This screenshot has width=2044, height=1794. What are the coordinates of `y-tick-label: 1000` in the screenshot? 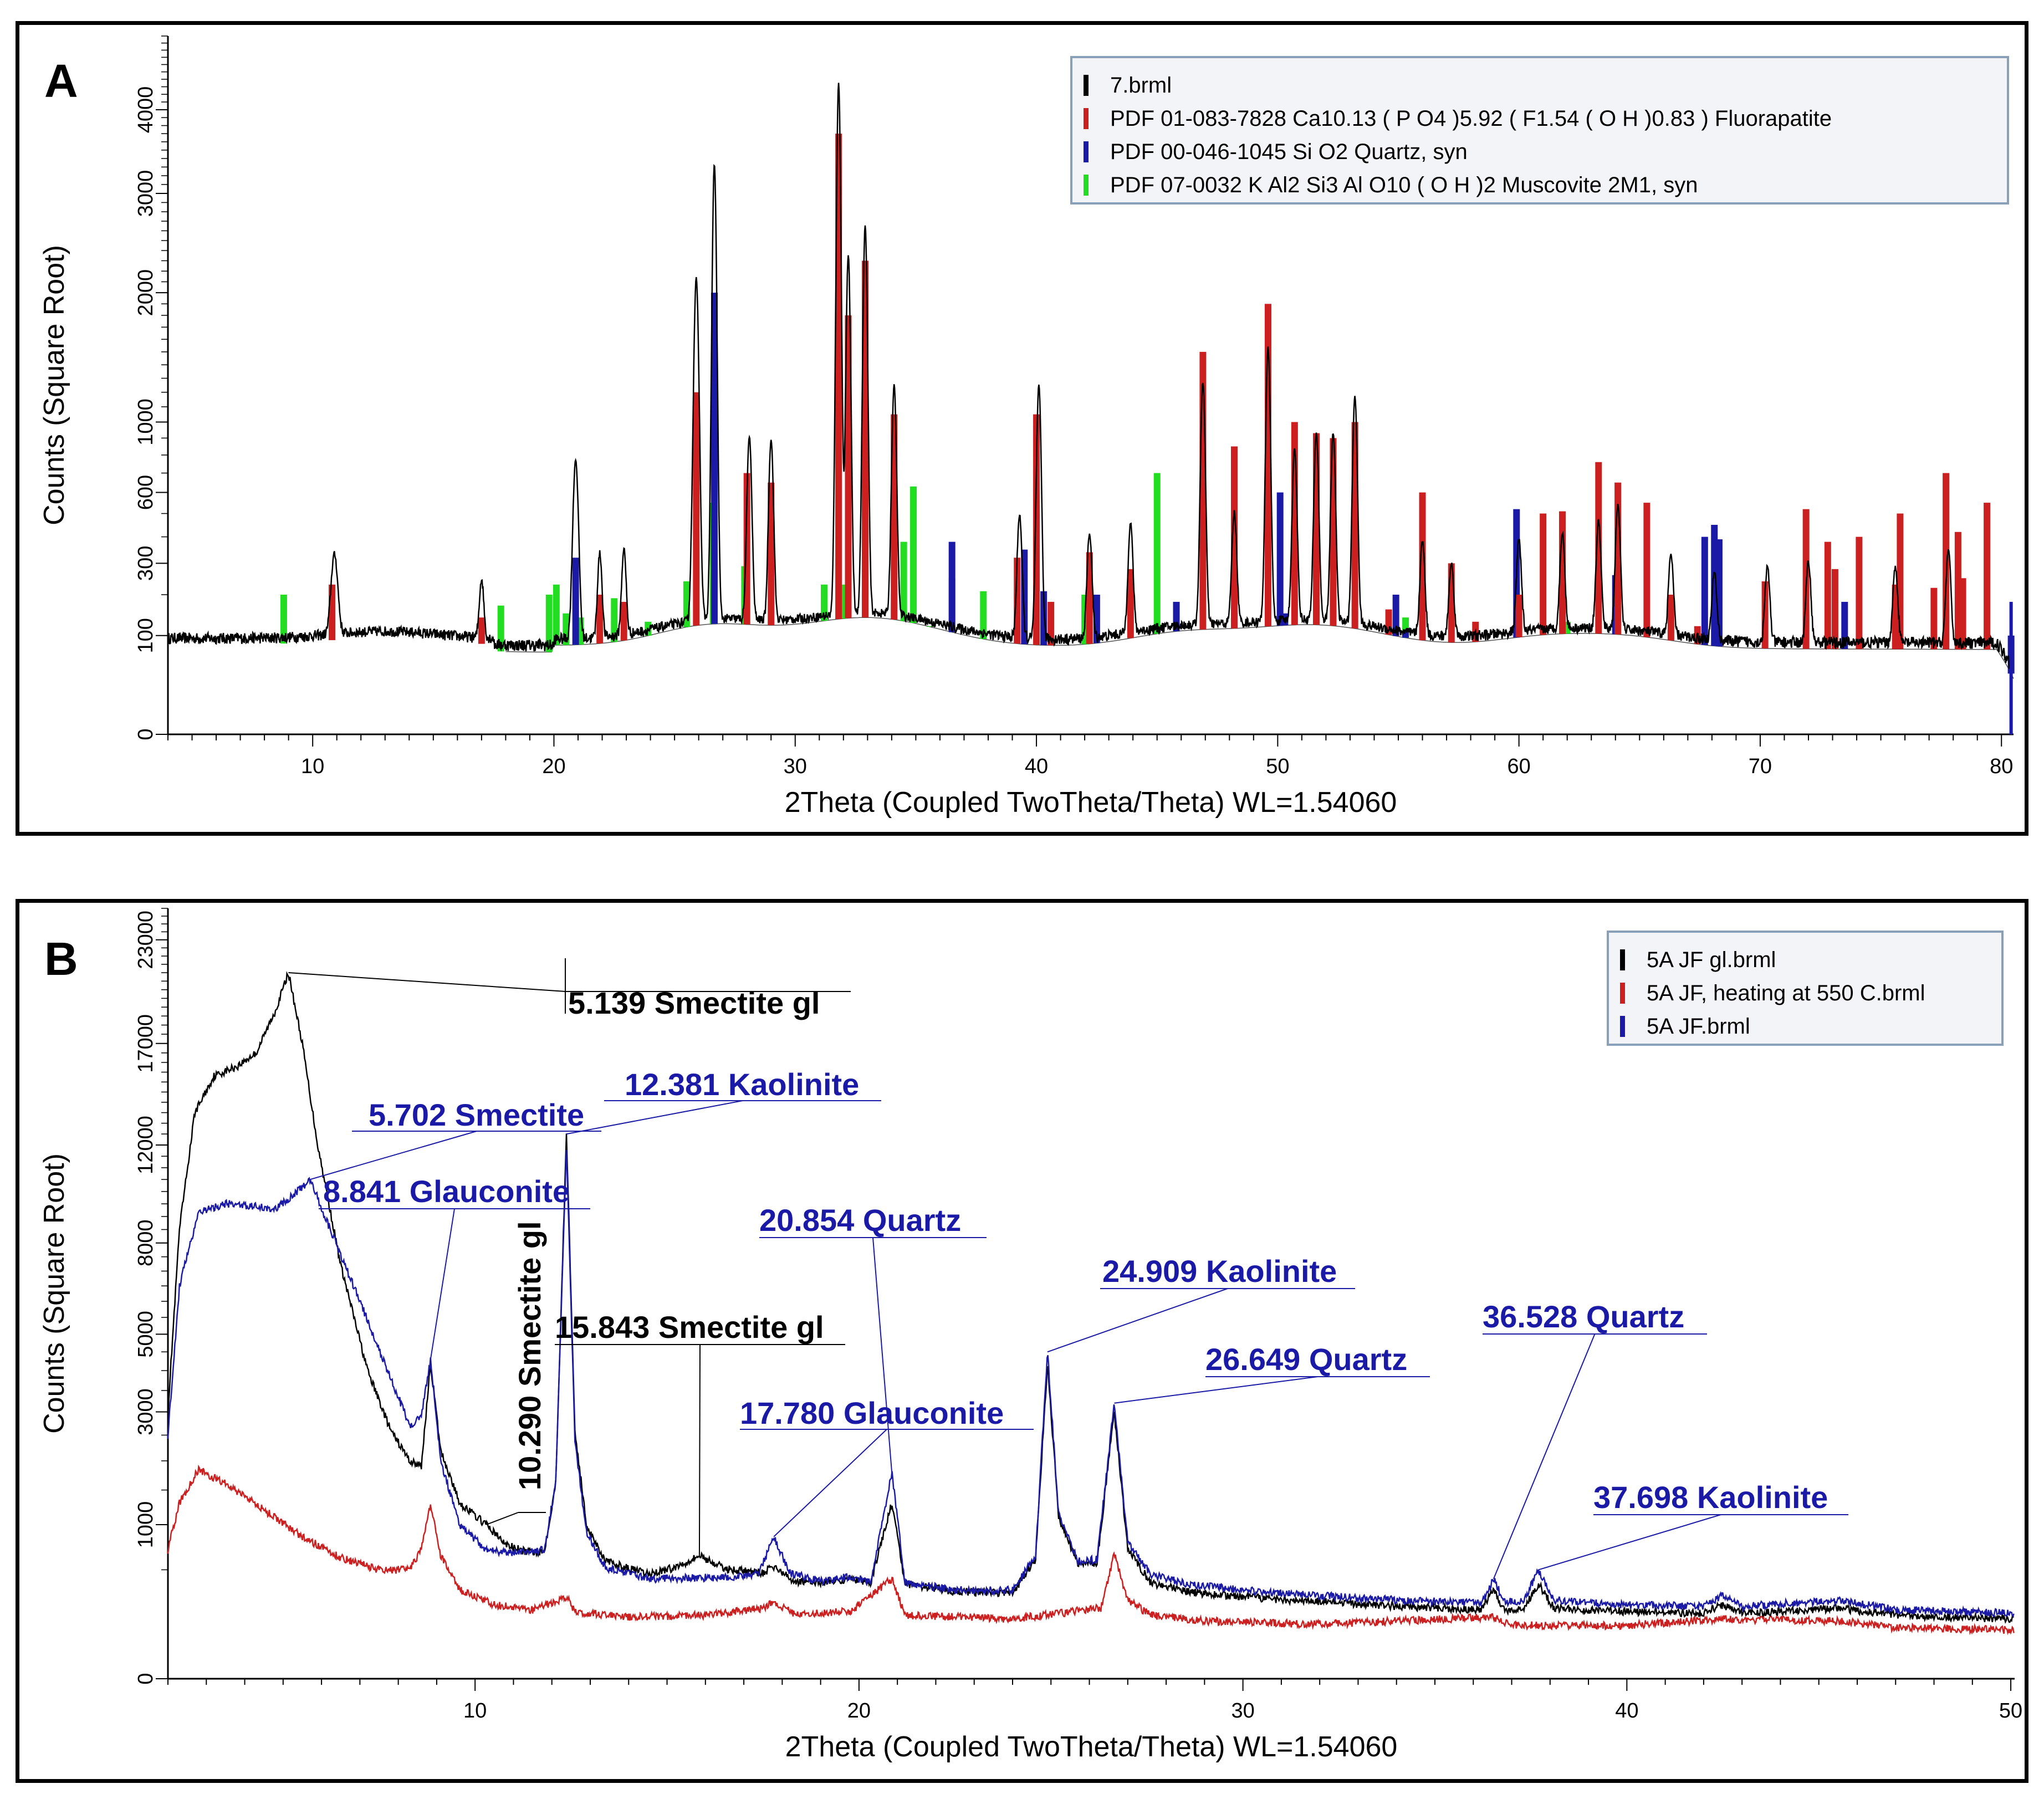 It's located at (146, 422).